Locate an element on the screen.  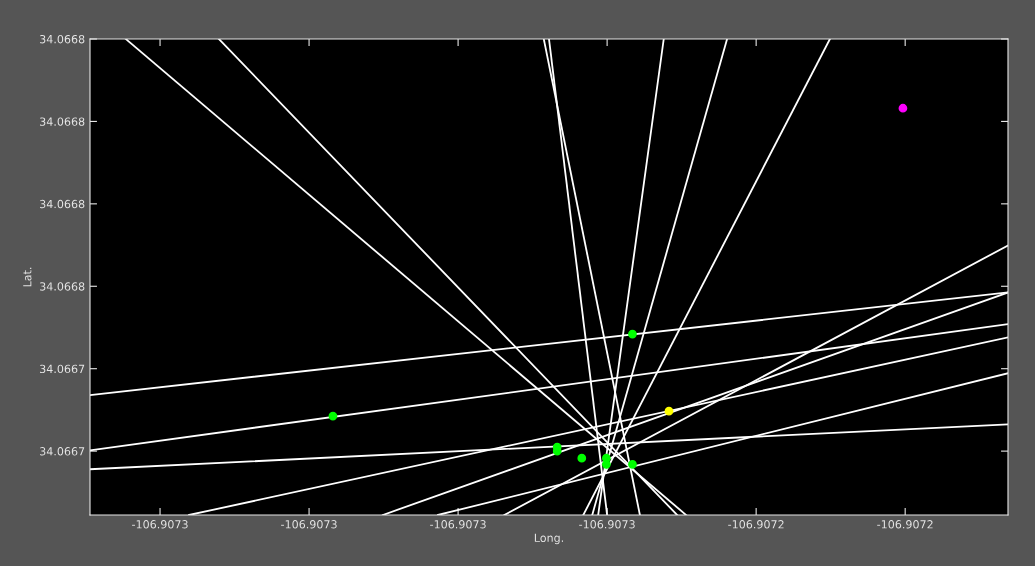
y-axis-title: Lat. is located at coordinates (27, 277).